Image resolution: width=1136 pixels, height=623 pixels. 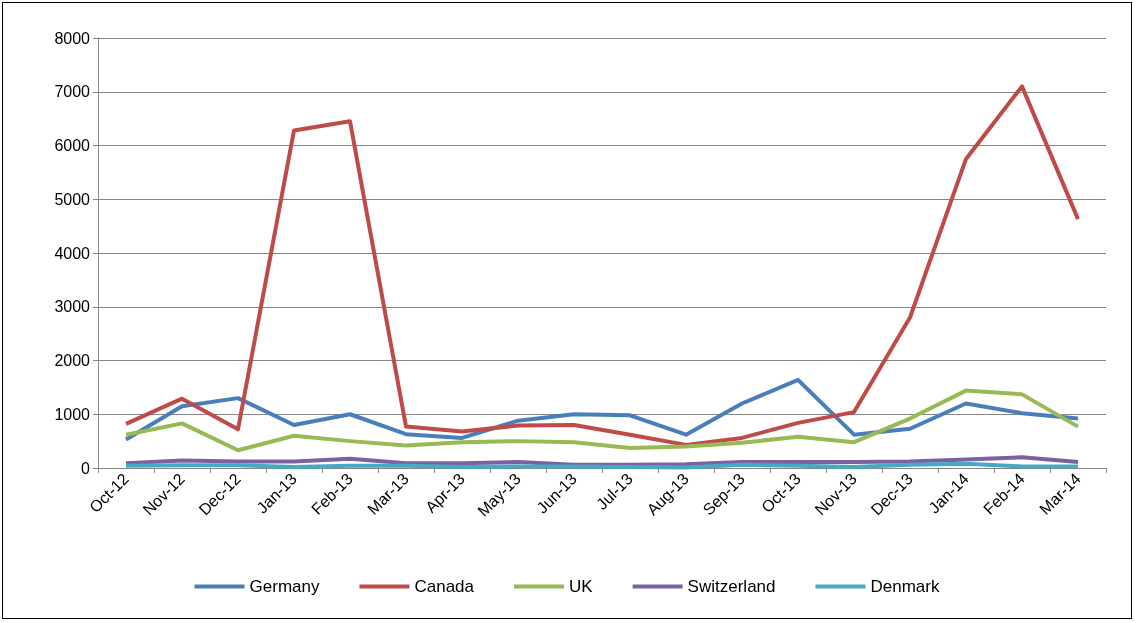 What do you see at coordinates (72, 414) in the screenshot?
I see `y-tick-label: 1000` at bounding box center [72, 414].